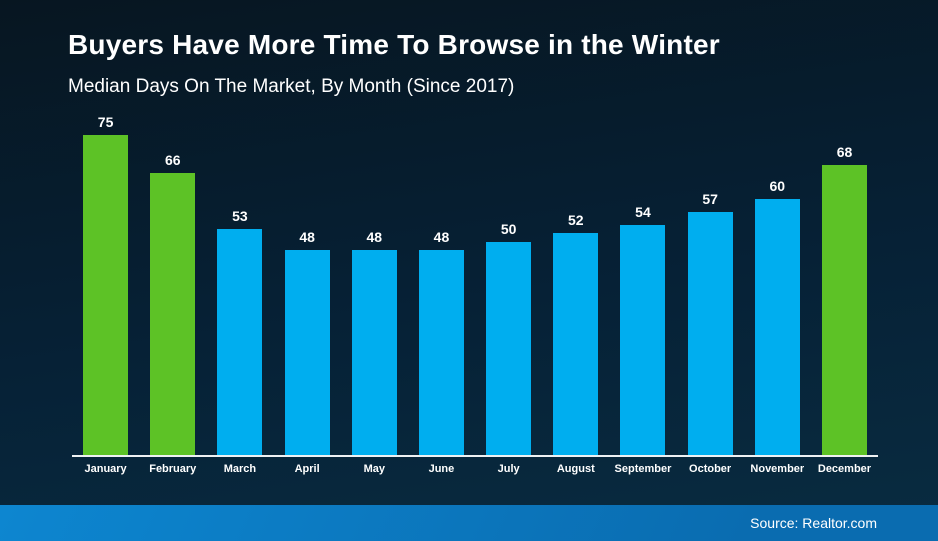 Image resolution: width=938 pixels, height=541 pixels. Describe the element at coordinates (441, 469) in the screenshot. I see `month-label-june: June` at that location.